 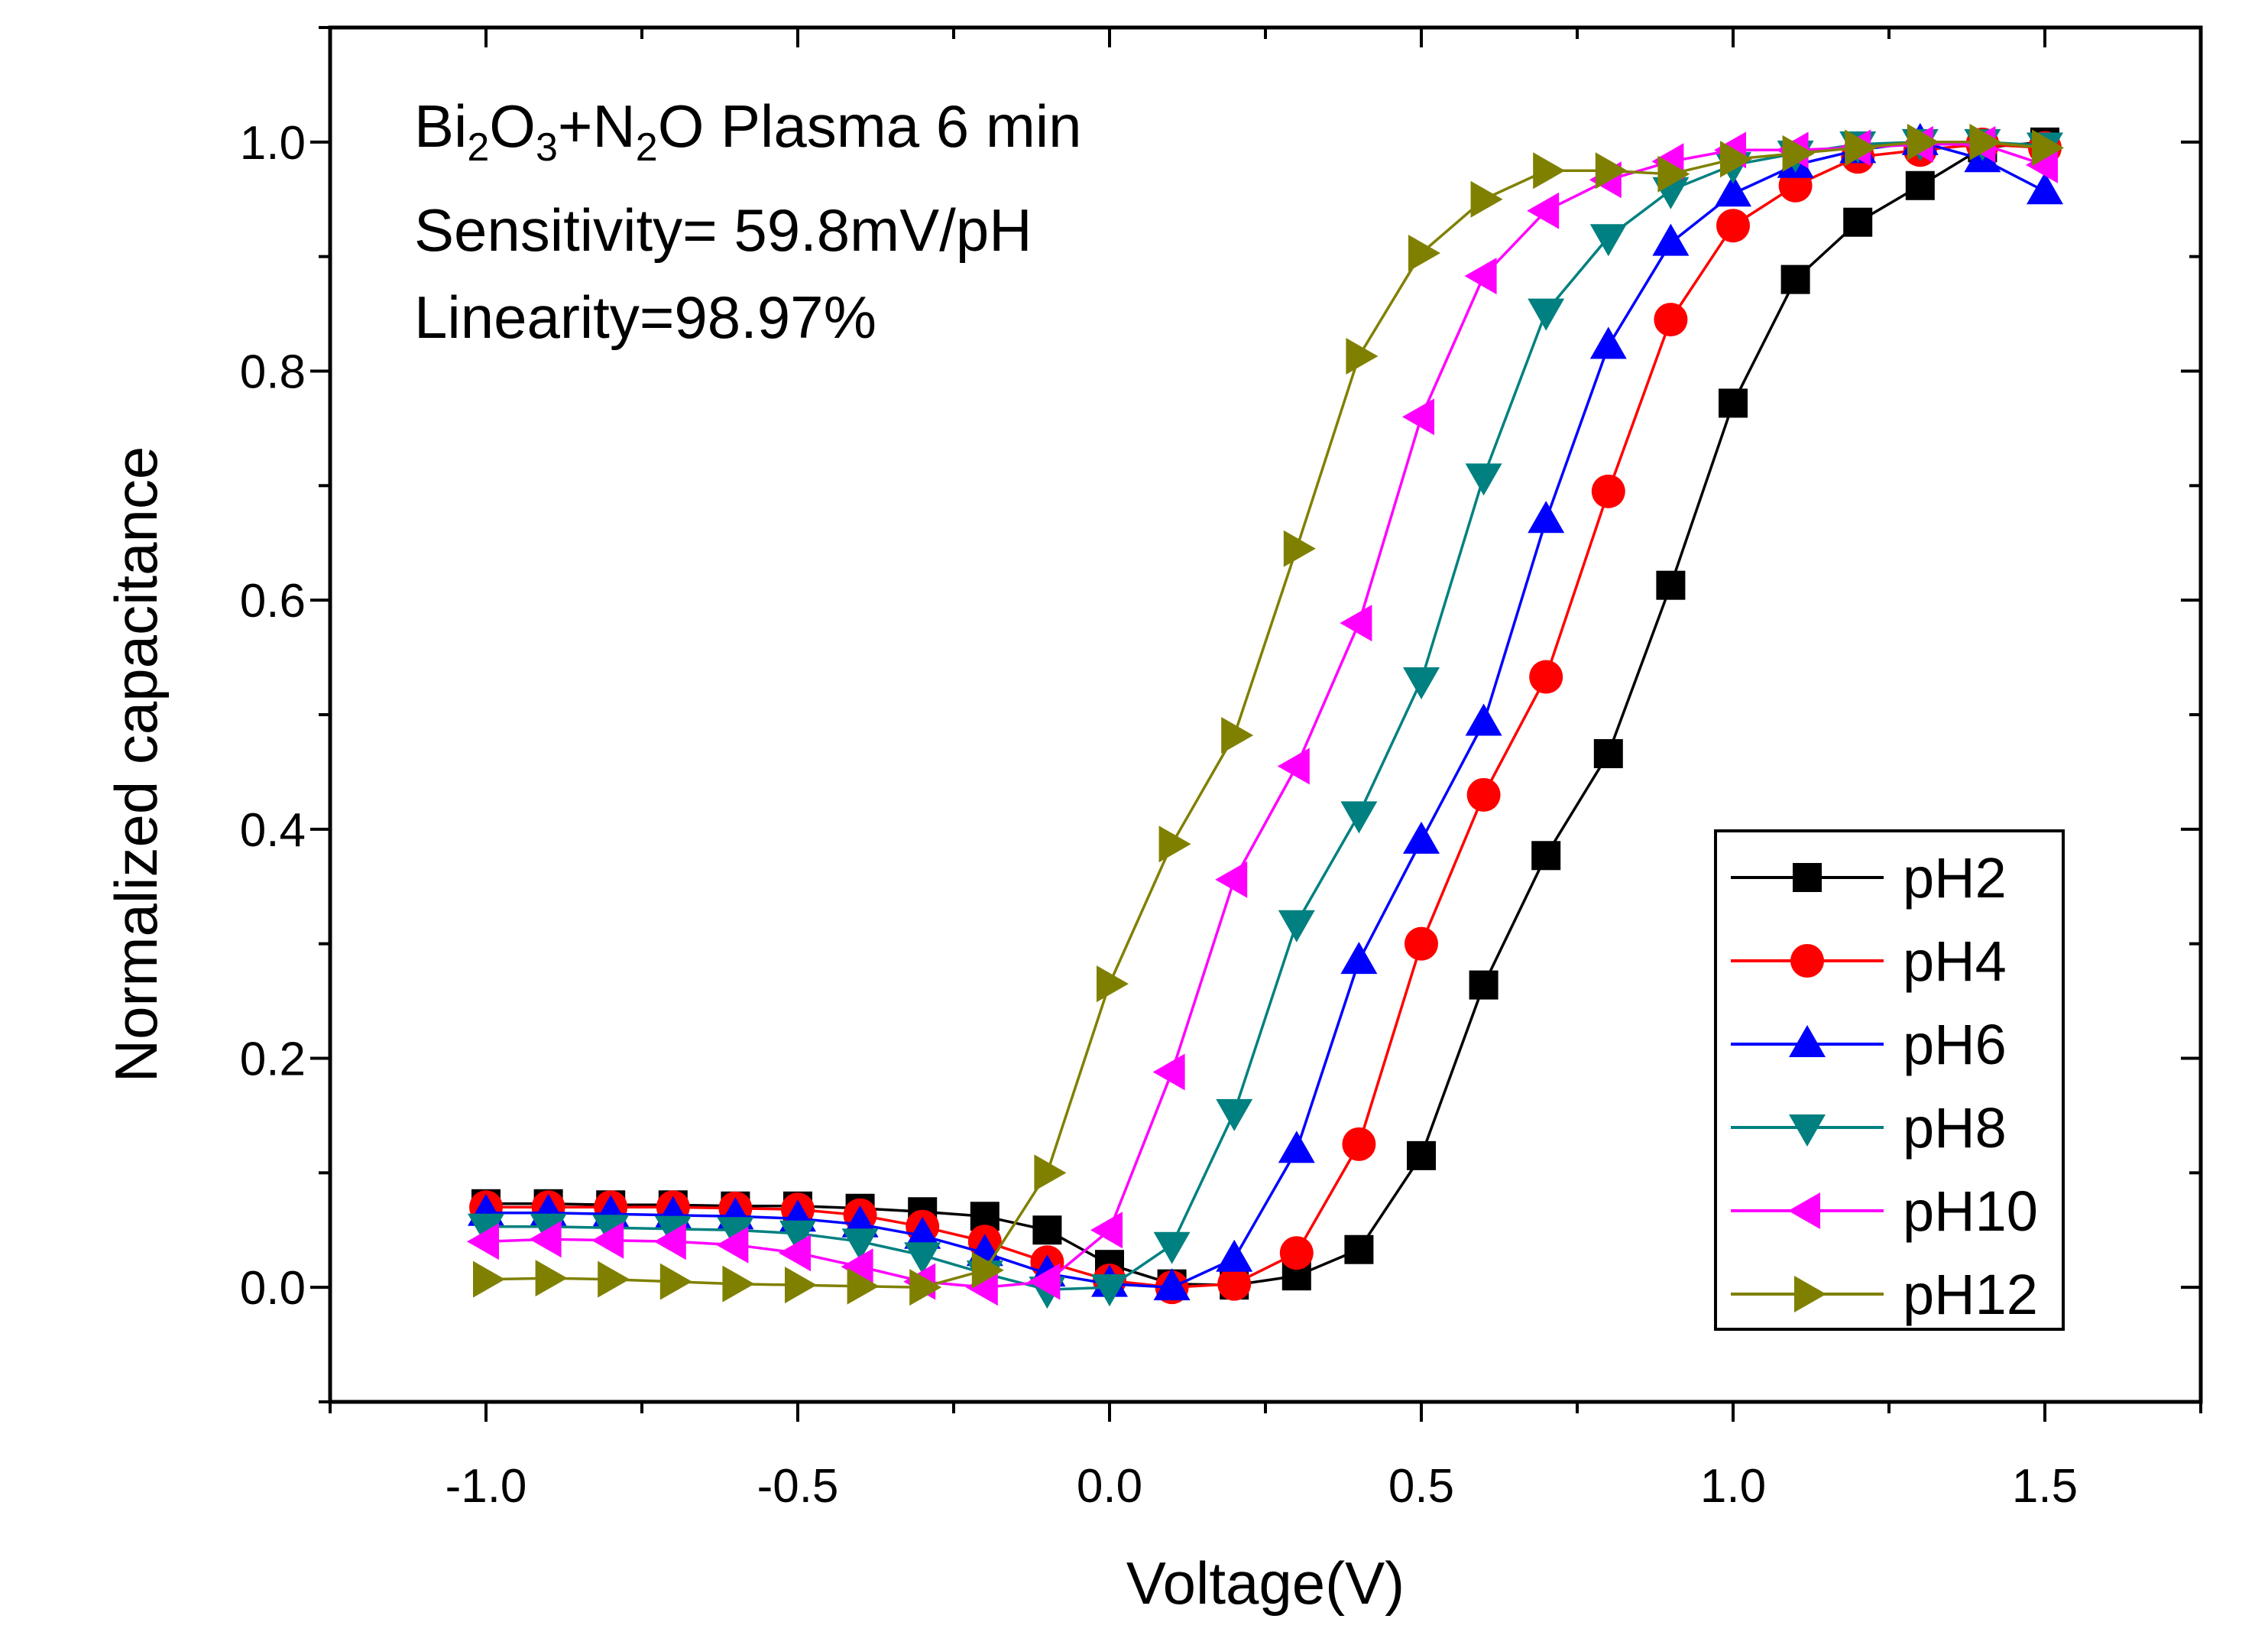 What do you see at coordinates (1807, 961) in the screenshot?
I see `legend-marker-pH4` at bounding box center [1807, 961].